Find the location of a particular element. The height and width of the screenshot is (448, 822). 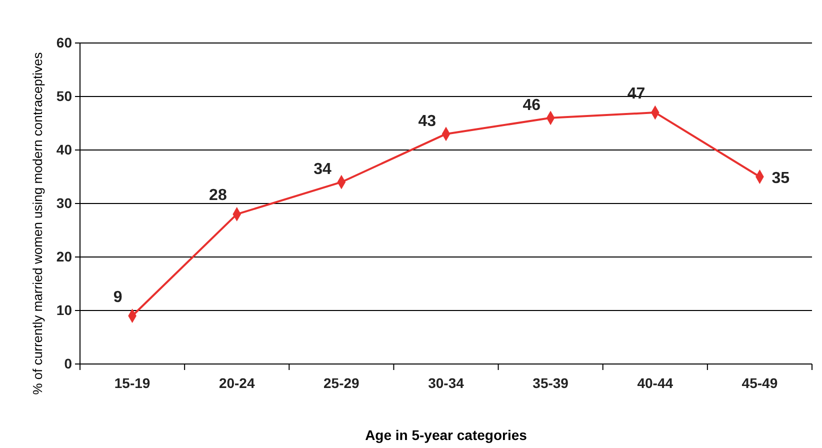

y-tick-label: 60 is located at coordinates (64, 42).